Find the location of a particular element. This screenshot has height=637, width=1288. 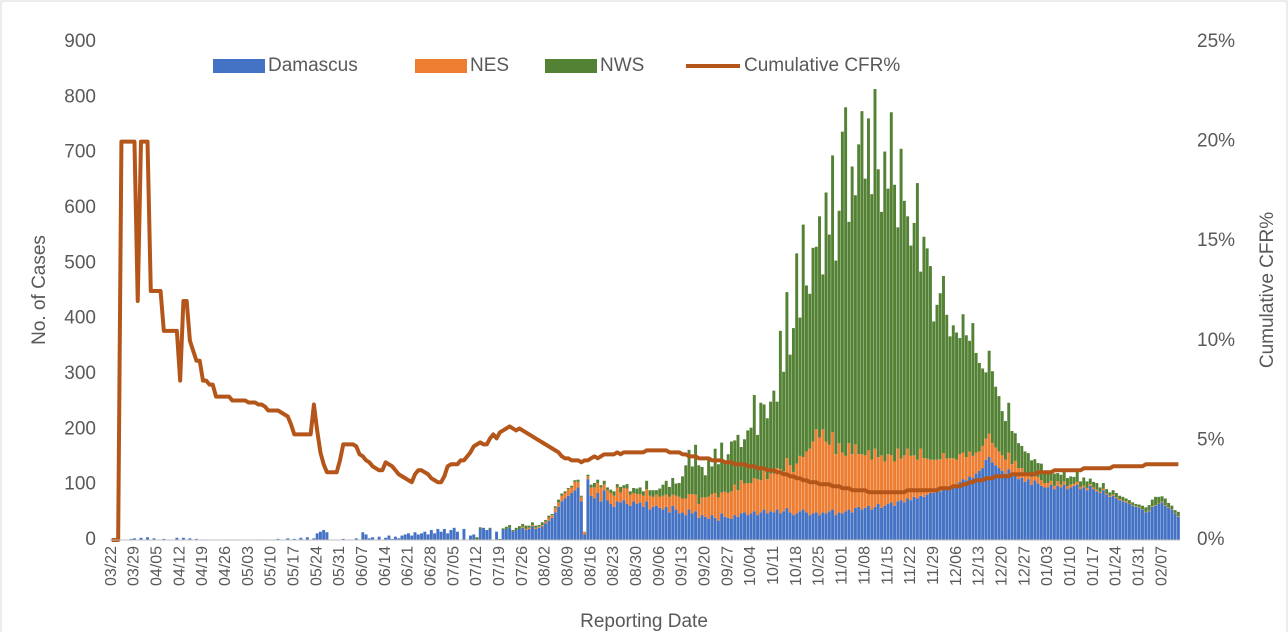

x-tick-label: 08/30 is located at coordinates (636, 566).